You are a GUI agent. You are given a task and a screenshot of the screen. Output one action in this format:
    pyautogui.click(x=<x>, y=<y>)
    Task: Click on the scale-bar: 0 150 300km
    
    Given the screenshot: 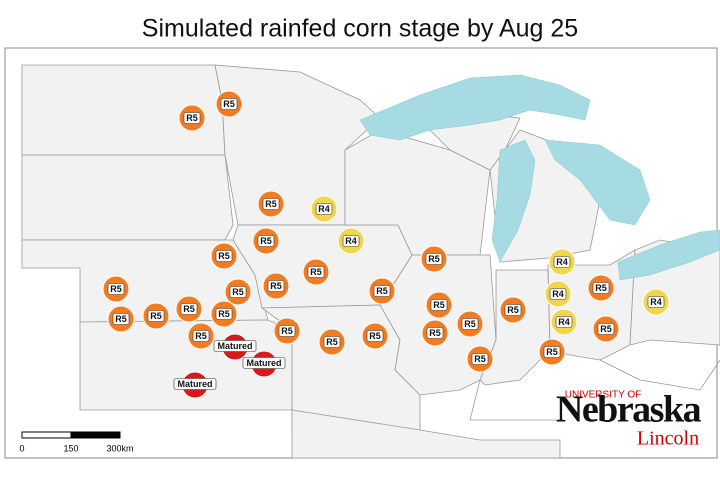 What is the action you would take?
    pyautogui.click(x=76, y=442)
    